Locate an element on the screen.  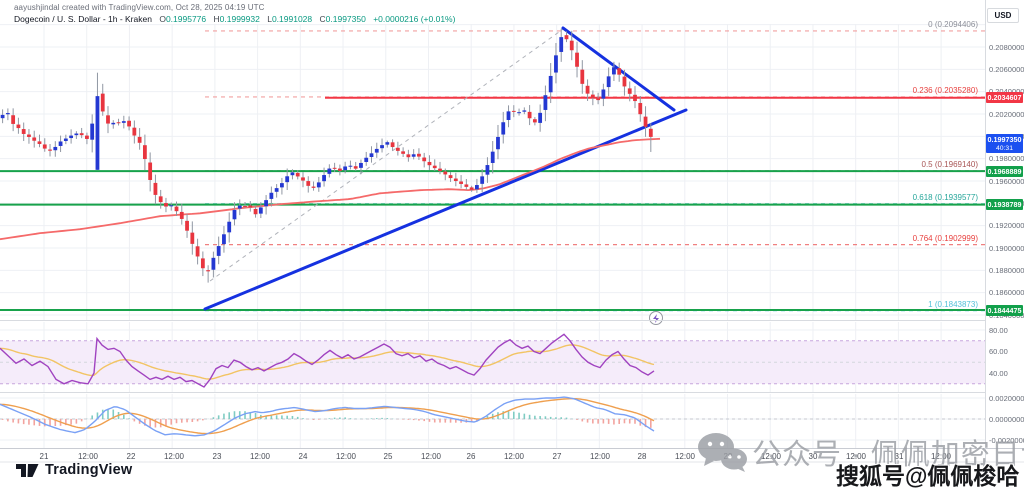
currency-label: USD is located at coordinates (1003, 15).